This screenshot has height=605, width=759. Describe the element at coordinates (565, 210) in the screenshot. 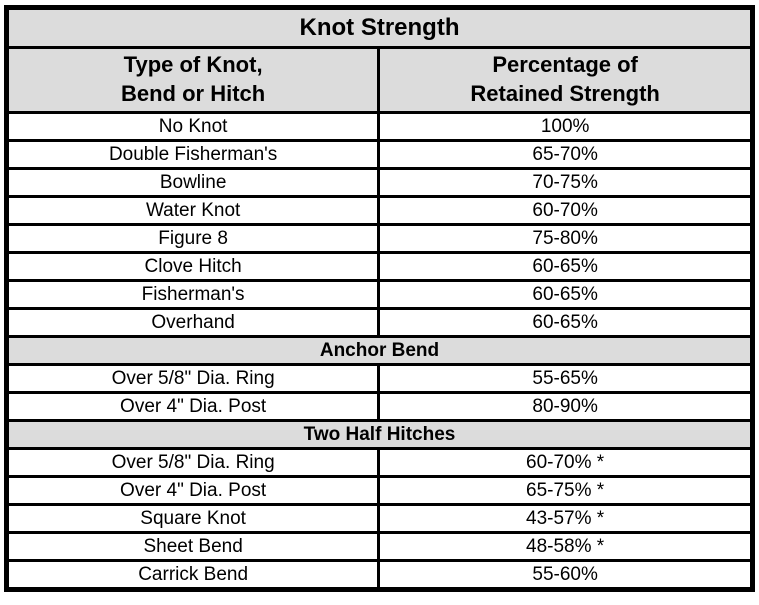

I see `strength-value-cell: 60-70%` at that location.